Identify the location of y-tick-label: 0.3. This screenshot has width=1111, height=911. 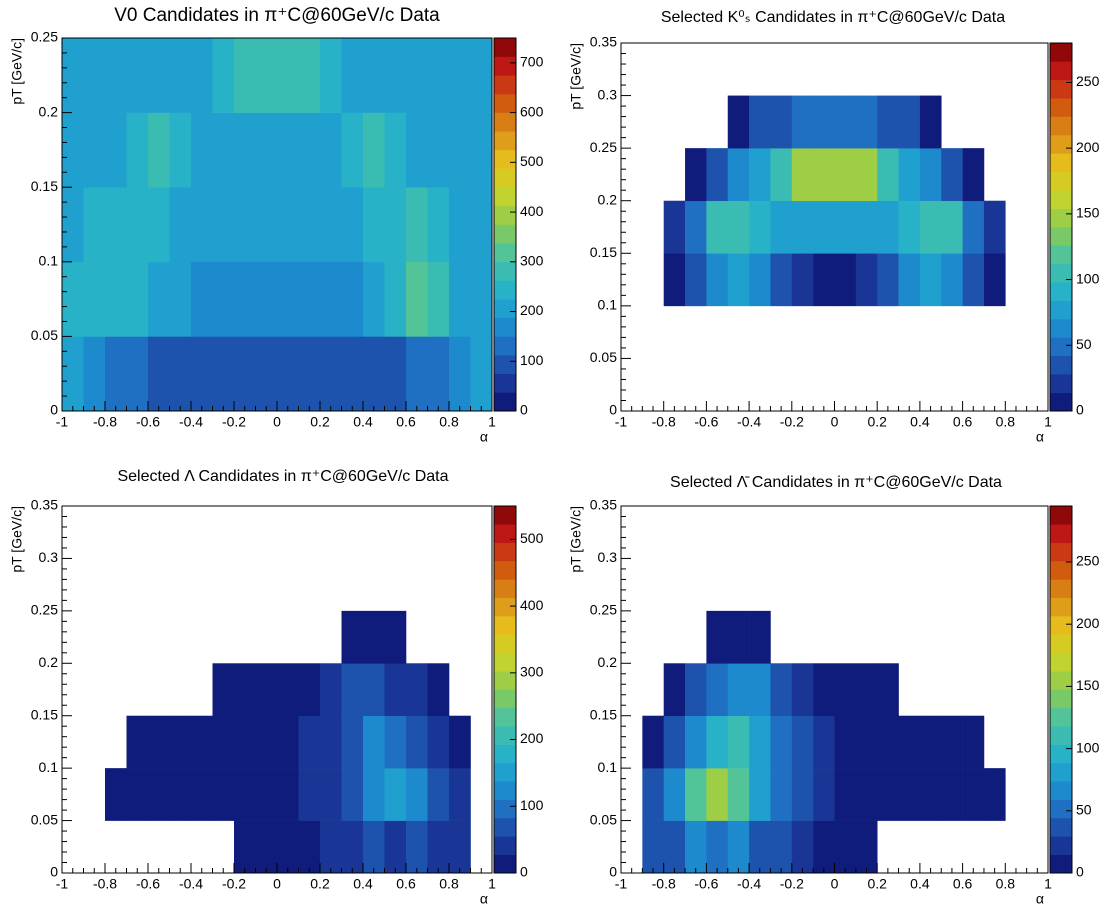
(49, 557).